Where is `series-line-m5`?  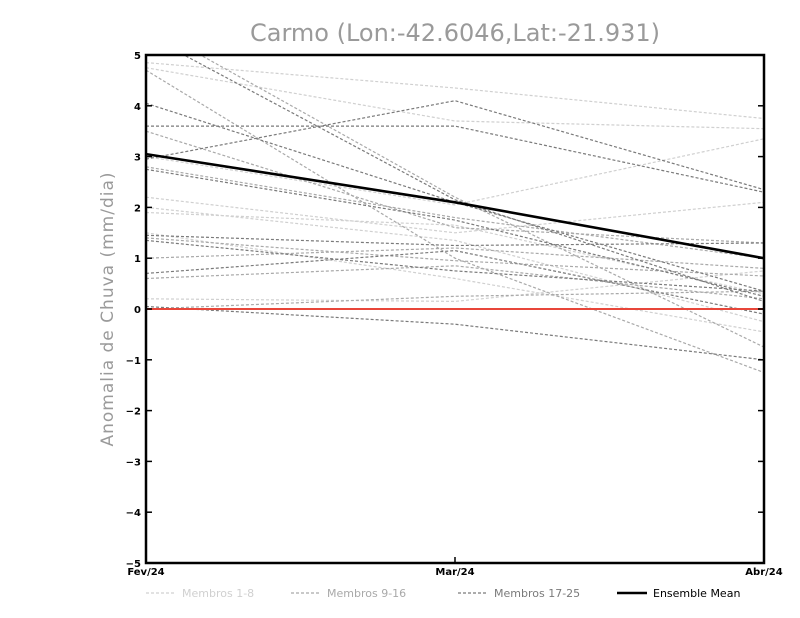 series-line-m5 is located at coordinates (455, 282).